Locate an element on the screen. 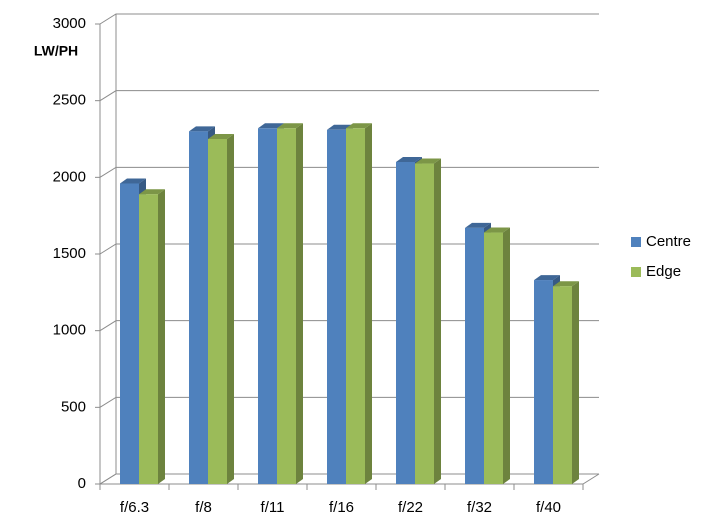 The height and width of the screenshot is (522, 705). x-tick-label: f/11 is located at coordinates (273, 507).